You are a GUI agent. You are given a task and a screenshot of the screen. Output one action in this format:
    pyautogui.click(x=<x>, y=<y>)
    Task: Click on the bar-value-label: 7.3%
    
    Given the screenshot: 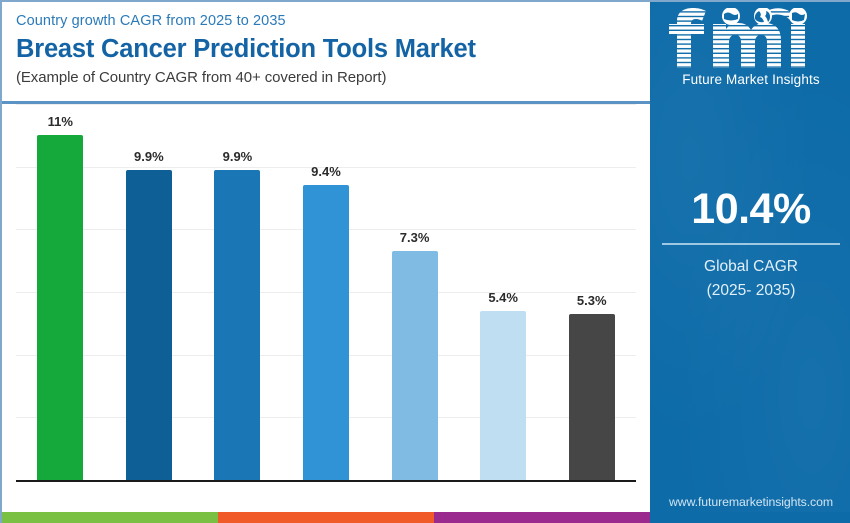 What is the action you would take?
    pyautogui.click(x=414, y=238)
    